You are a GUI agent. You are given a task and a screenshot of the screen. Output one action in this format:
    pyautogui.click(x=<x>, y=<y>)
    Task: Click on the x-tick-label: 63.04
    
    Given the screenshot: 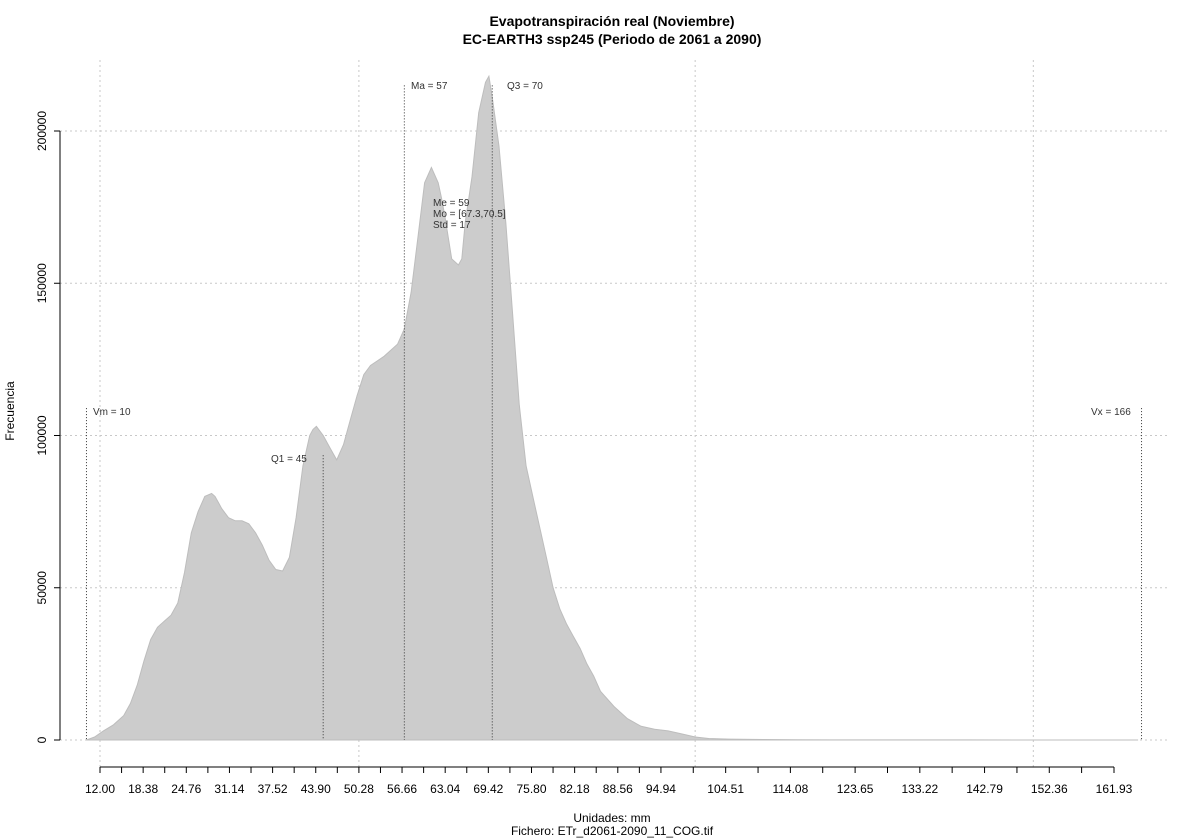 What is the action you would take?
    pyautogui.click(x=445, y=789)
    